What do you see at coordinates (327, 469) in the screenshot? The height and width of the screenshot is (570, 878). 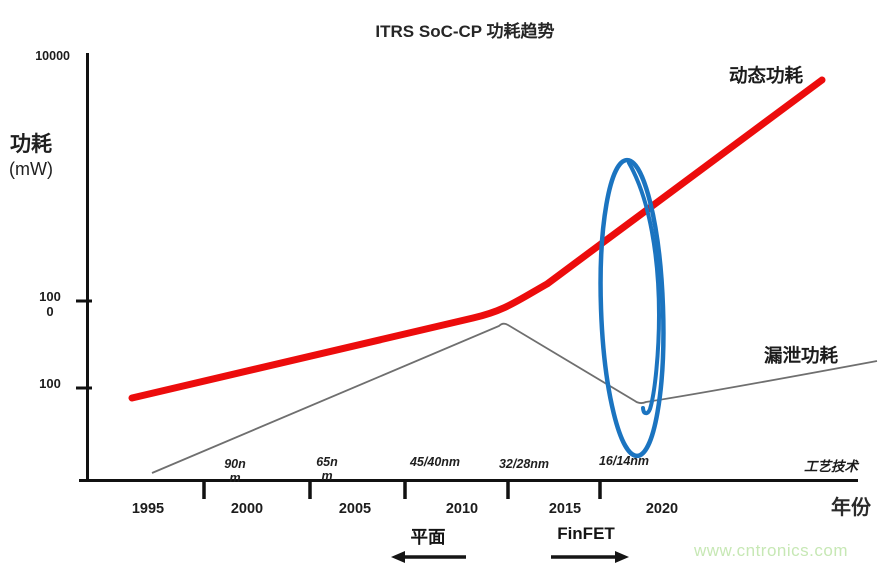 I see `process-node-65nm: 65n m` at bounding box center [327, 469].